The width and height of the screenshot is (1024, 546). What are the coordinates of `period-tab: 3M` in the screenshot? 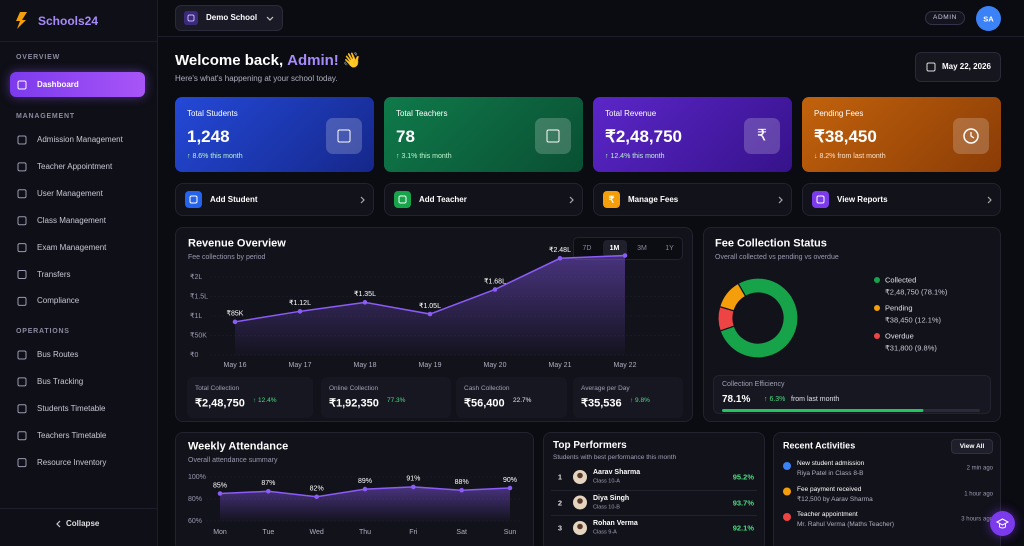 It's located at (642, 248).